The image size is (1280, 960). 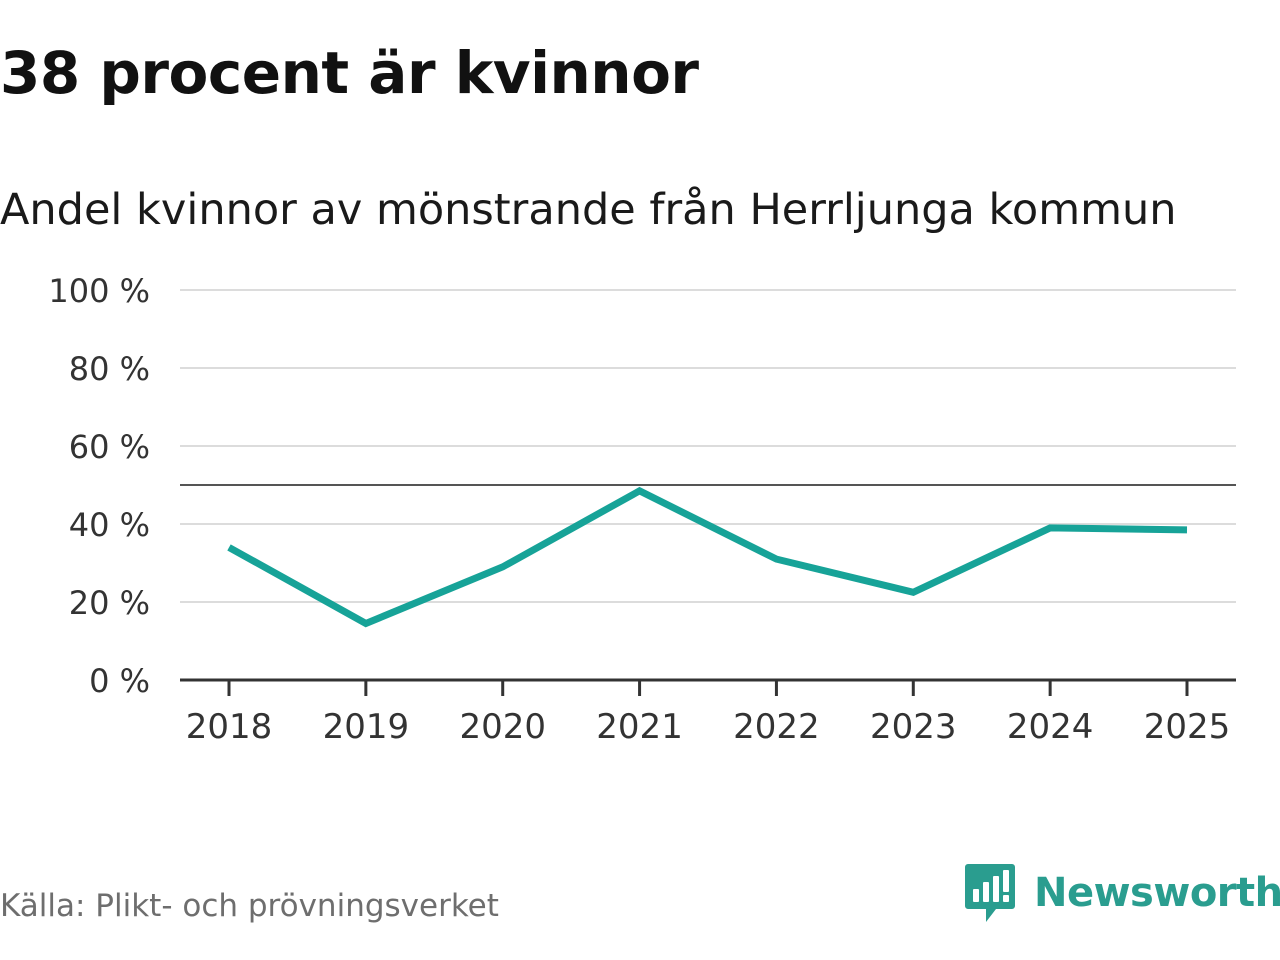 What do you see at coordinates (109, 447) in the screenshot?
I see `y-tick-label: 60 %` at bounding box center [109, 447].